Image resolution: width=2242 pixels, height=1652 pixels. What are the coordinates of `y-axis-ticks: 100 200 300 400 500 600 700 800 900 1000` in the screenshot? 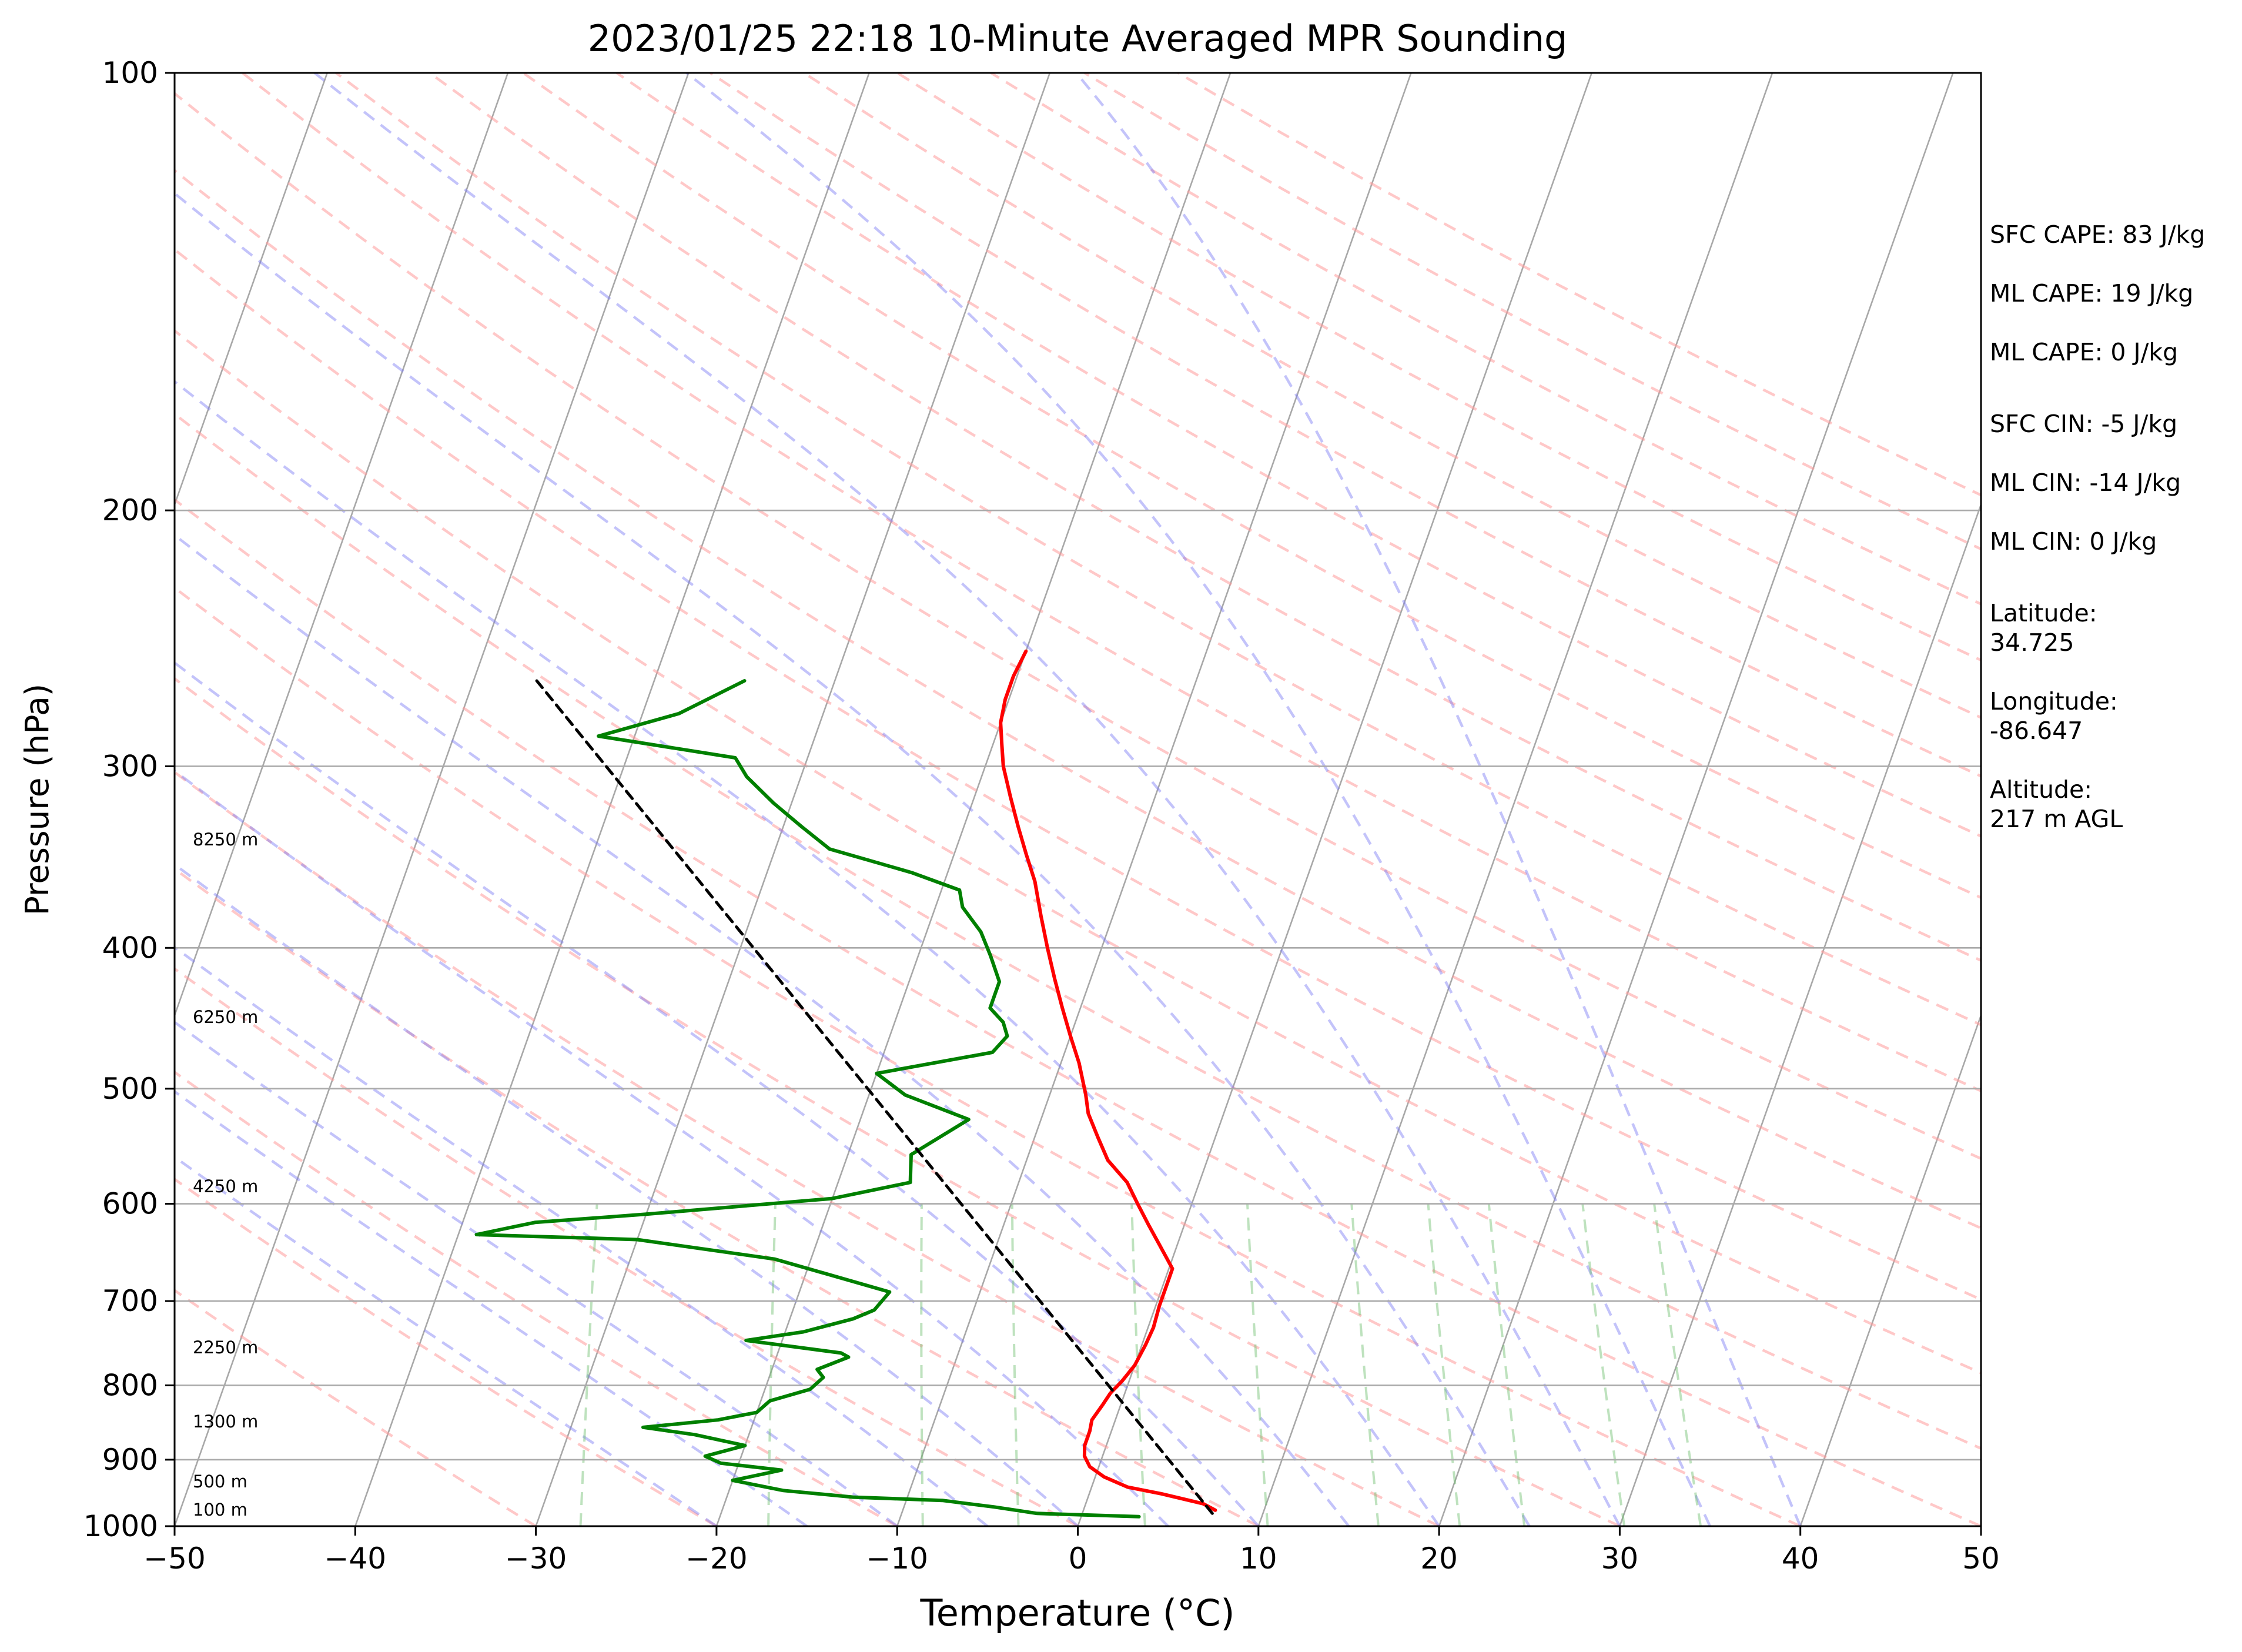 It's located at (129, 799).